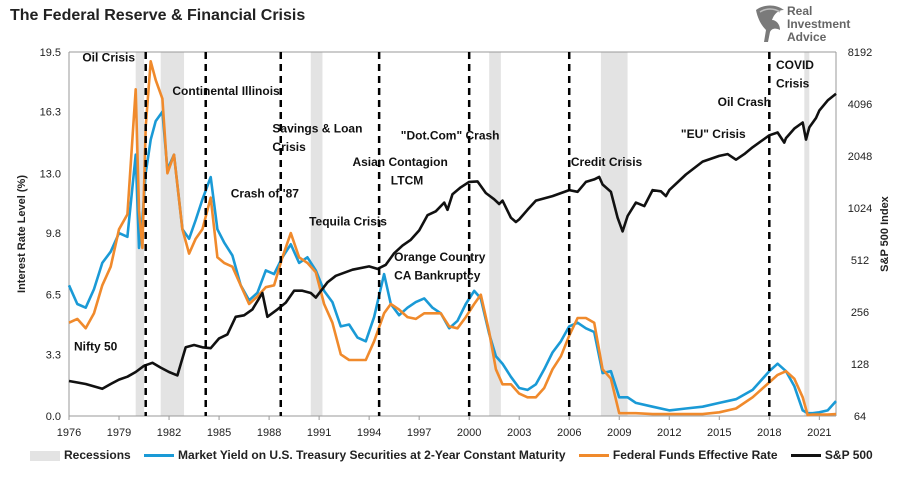  I want to click on x-tick-label-4: 1988, so click(269, 433).